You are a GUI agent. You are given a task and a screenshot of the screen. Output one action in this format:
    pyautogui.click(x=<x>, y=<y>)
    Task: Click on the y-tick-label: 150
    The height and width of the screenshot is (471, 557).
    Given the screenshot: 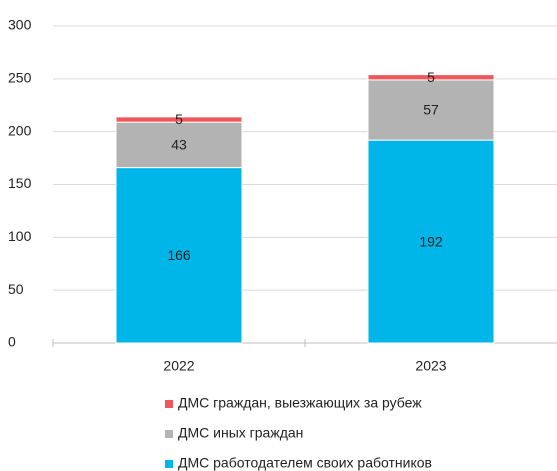 What is the action you would take?
    pyautogui.click(x=20, y=183)
    